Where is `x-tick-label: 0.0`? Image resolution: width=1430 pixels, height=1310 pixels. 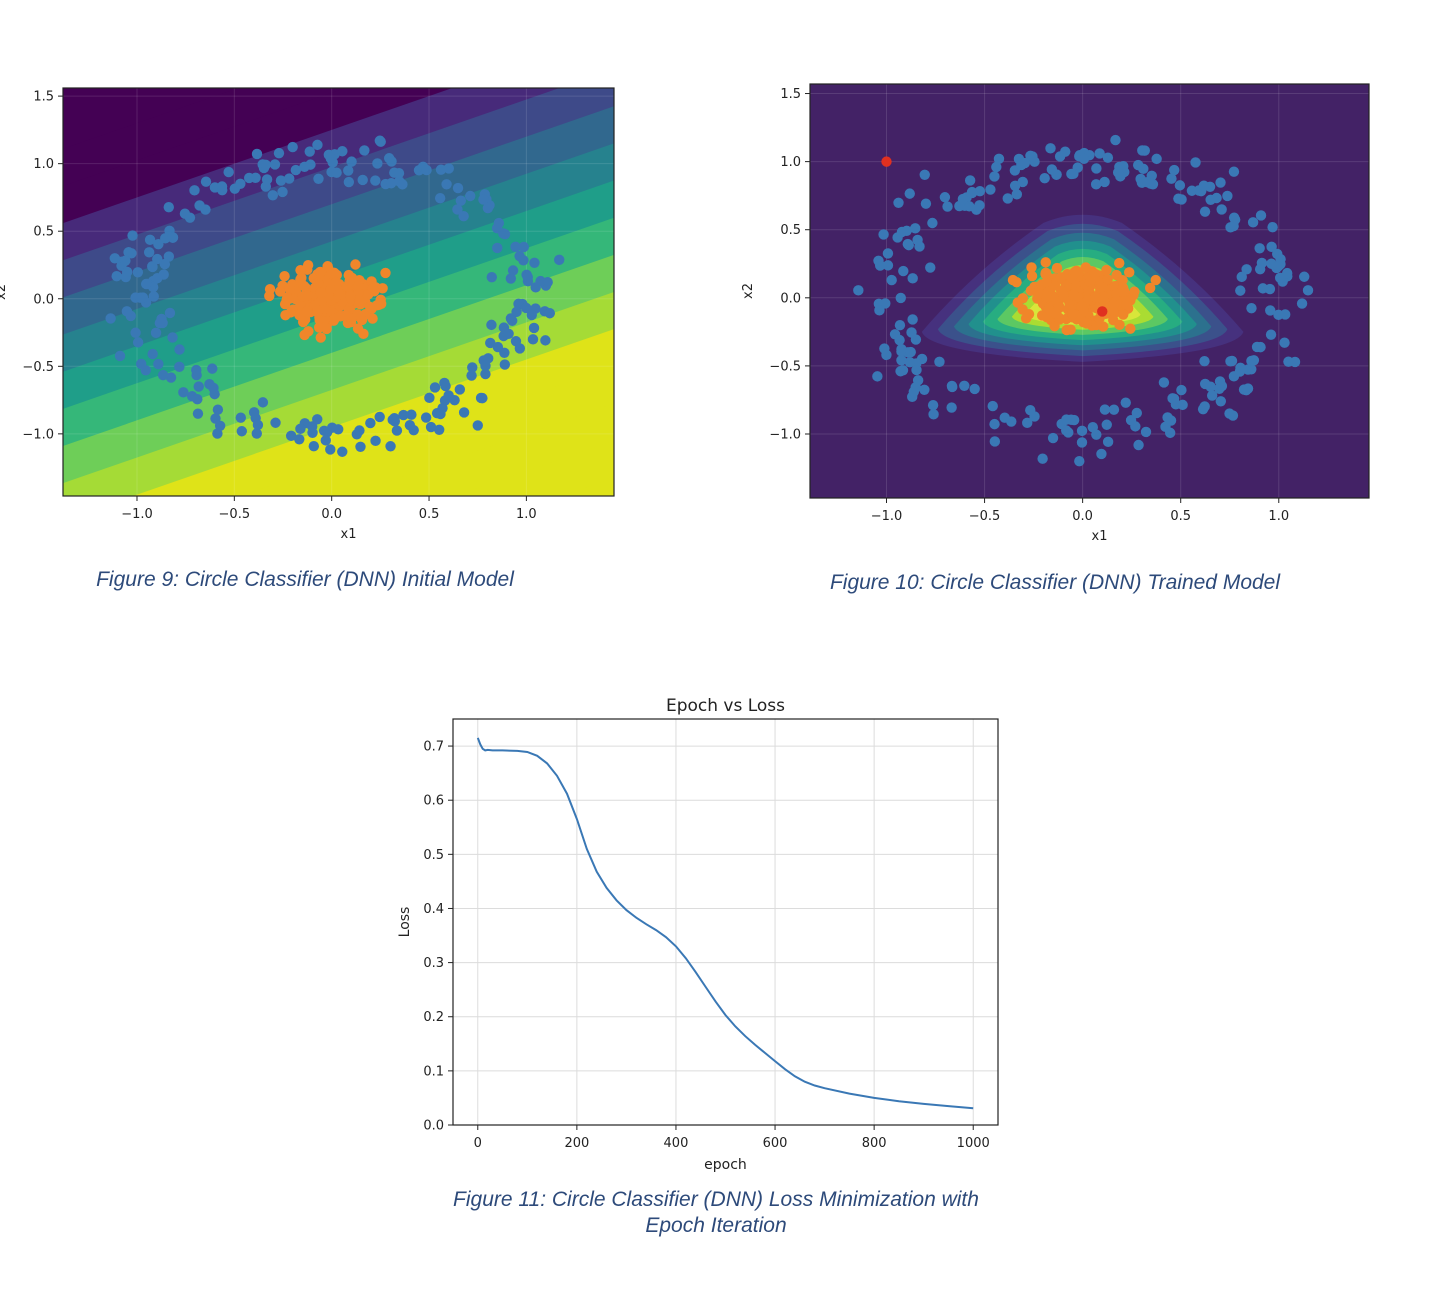 x-tick-label: 0.0 is located at coordinates (1082, 516).